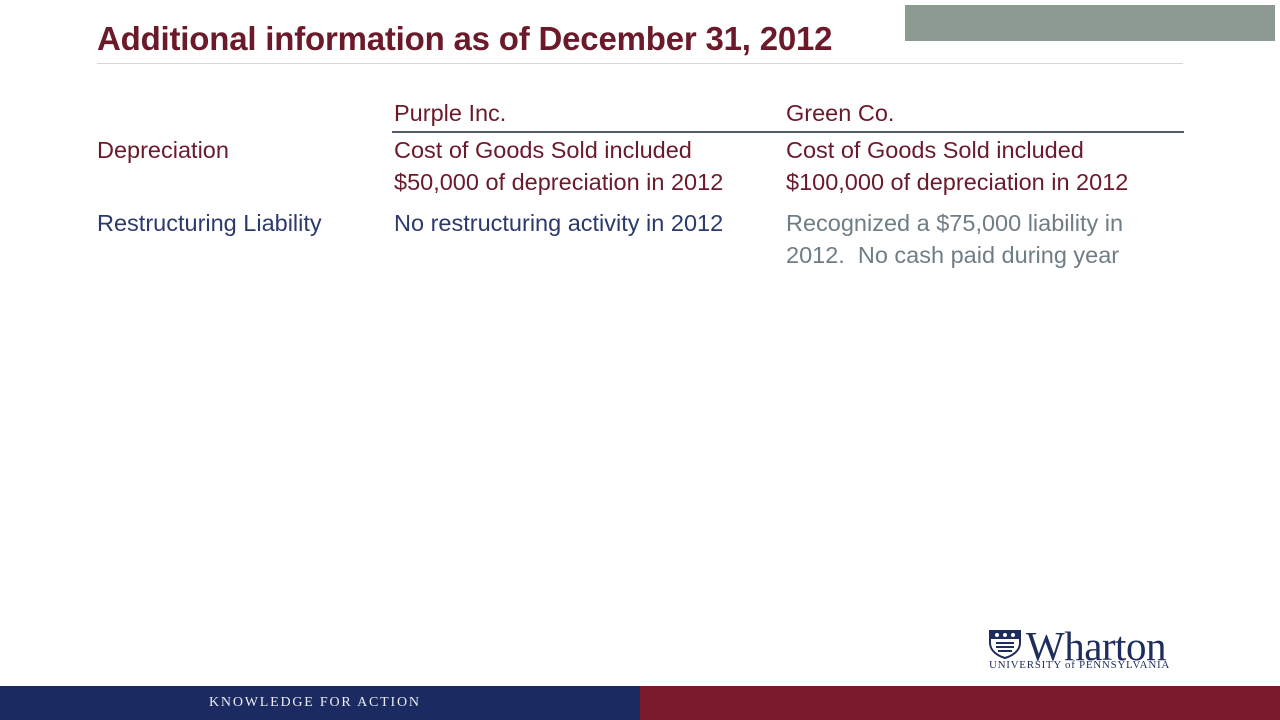 This screenshot has height=720, width=1280. Describe the element at coordinates (163, 150) in the screenshot. I see `row-label-depreciation: Depreciation` at that location.